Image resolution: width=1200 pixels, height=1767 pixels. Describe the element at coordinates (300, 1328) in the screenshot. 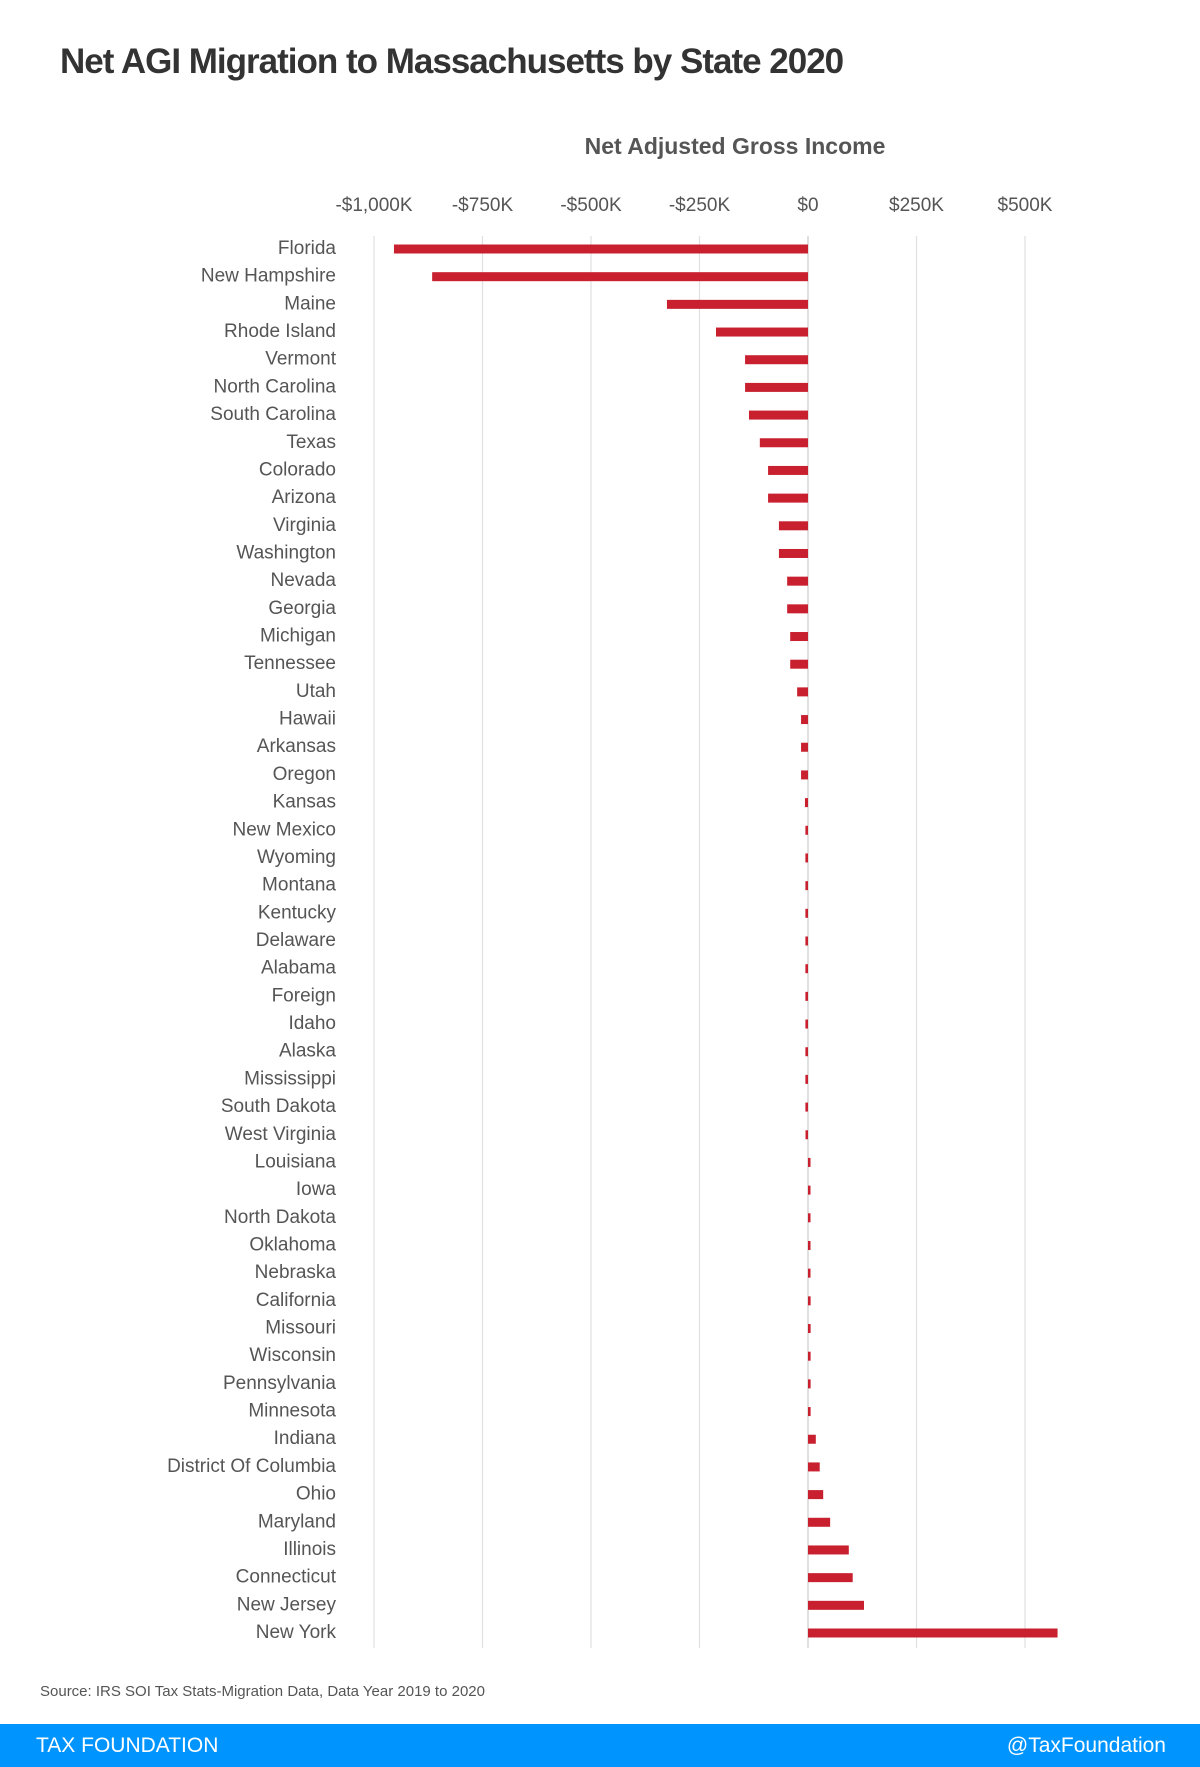

I see `category-label: Missouri` at that location.